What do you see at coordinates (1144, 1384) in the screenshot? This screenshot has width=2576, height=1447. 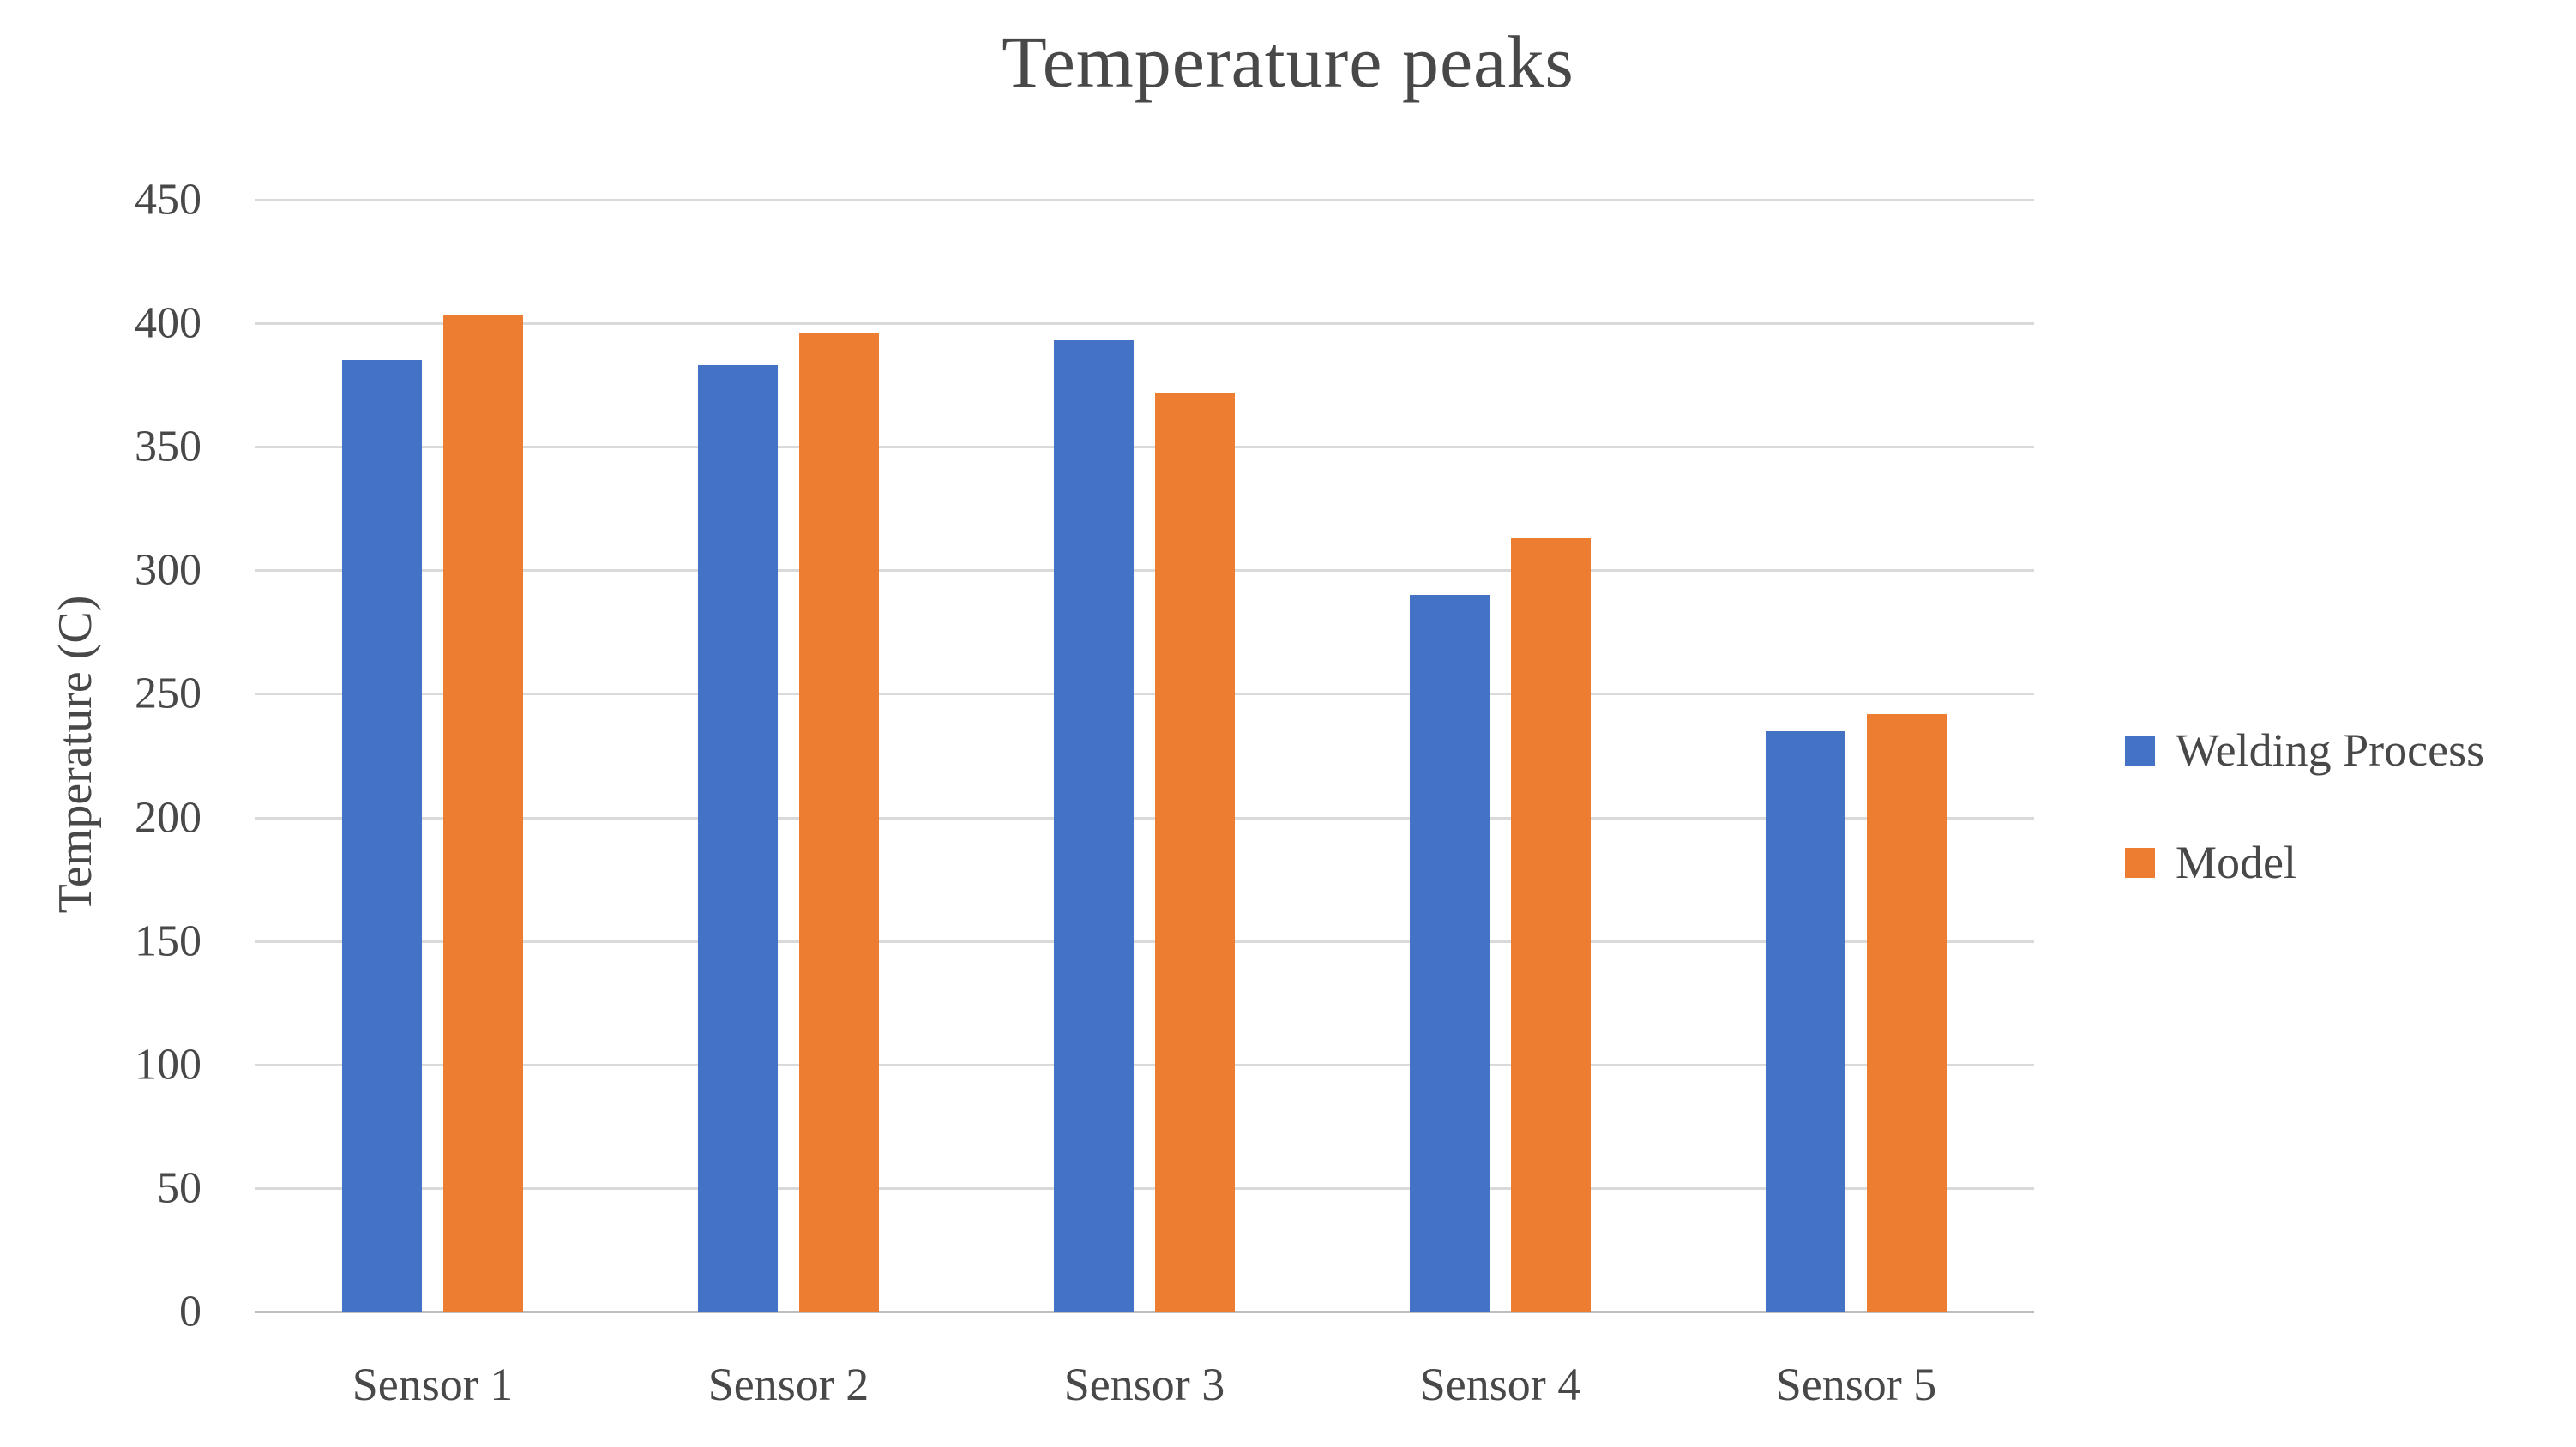 I see `x-axis-label-sensor-3: Sensor 3` at bounding box center [1144, 1384].